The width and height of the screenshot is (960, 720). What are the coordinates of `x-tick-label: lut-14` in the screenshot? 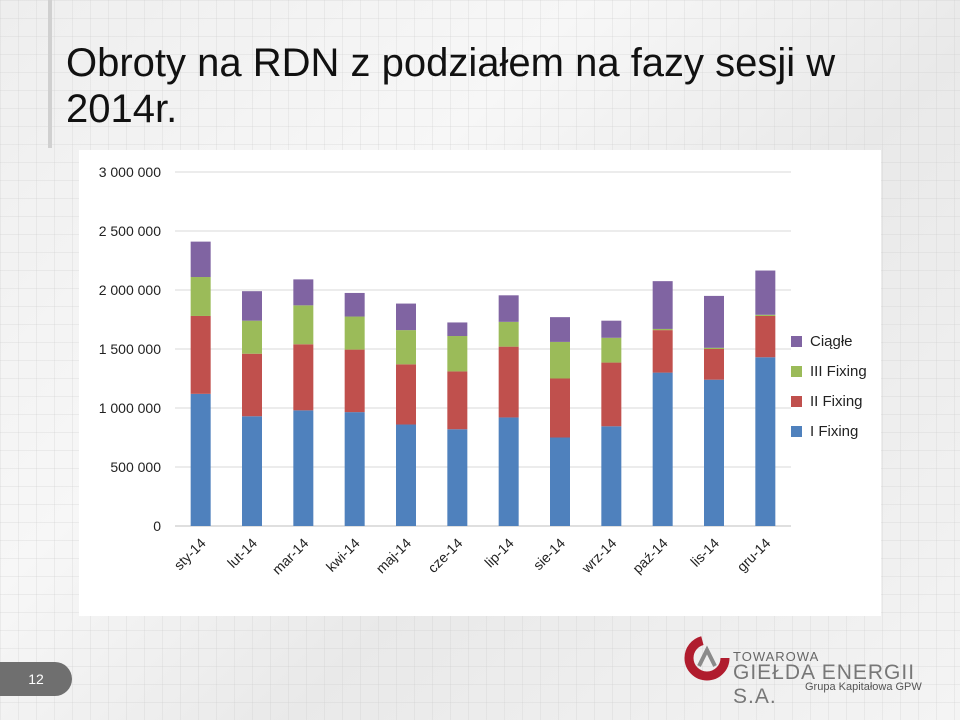 It's located at (242, 553).